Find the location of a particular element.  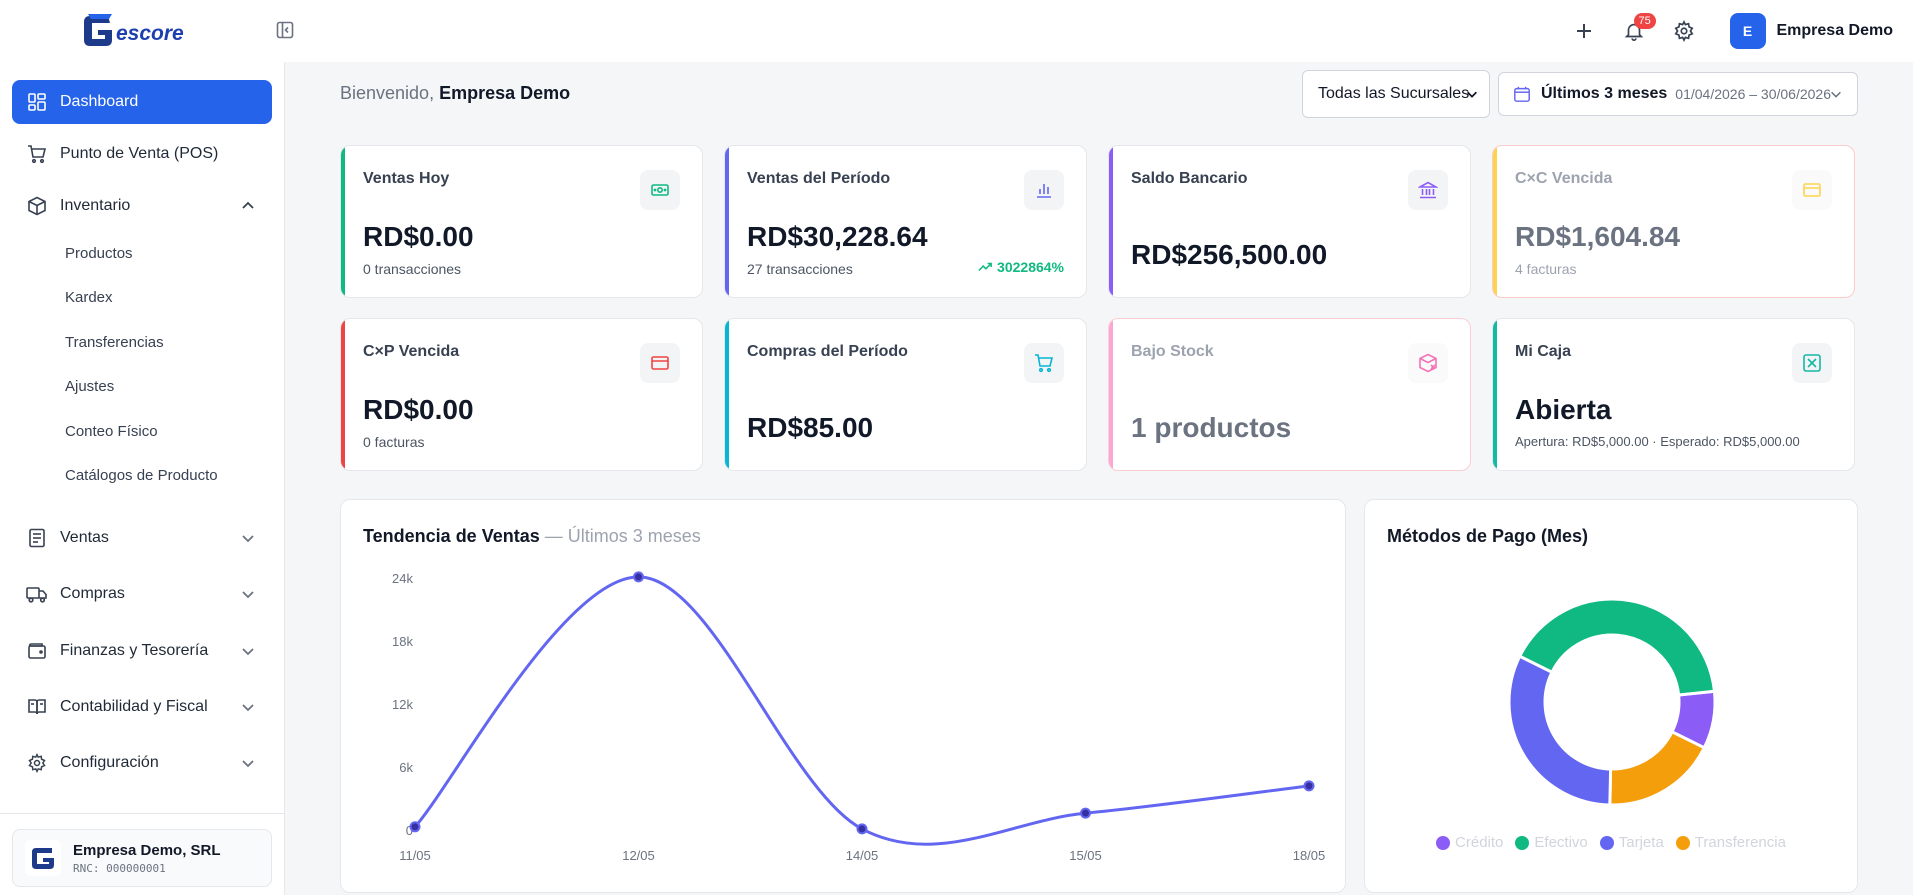

date-range-values: 01/04/2026 – 30/06/2026 is located at coordinates (1753, 94).